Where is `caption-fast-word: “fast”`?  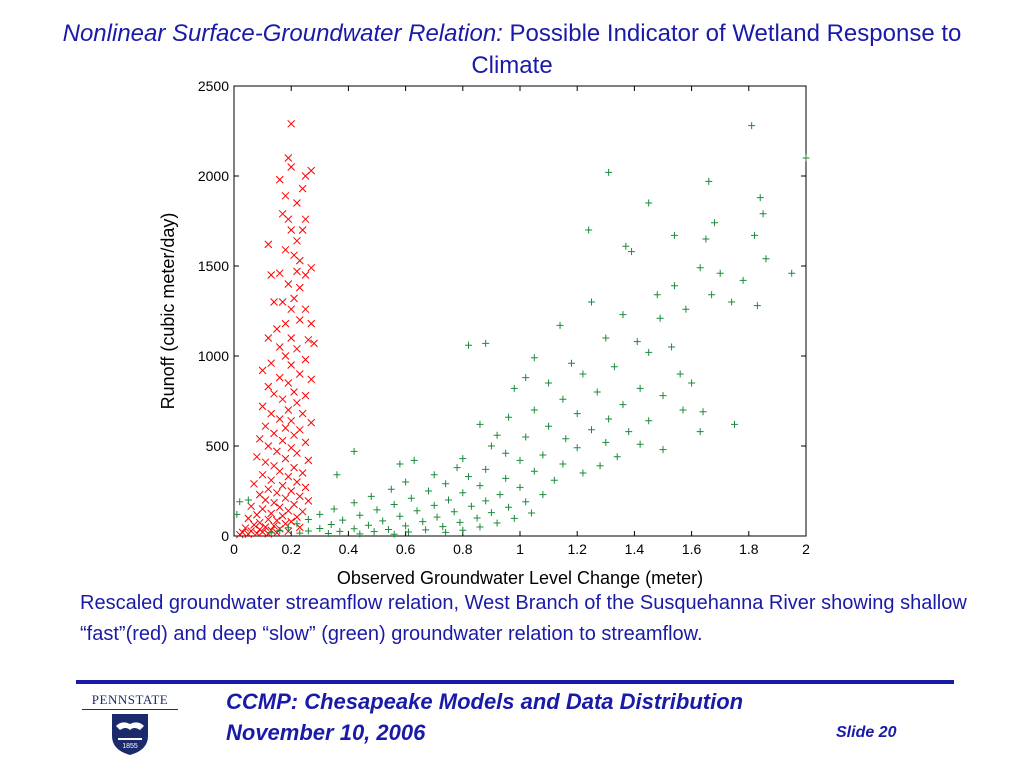 caption-fast-word: “fast” is located at coordinates (103, 634).